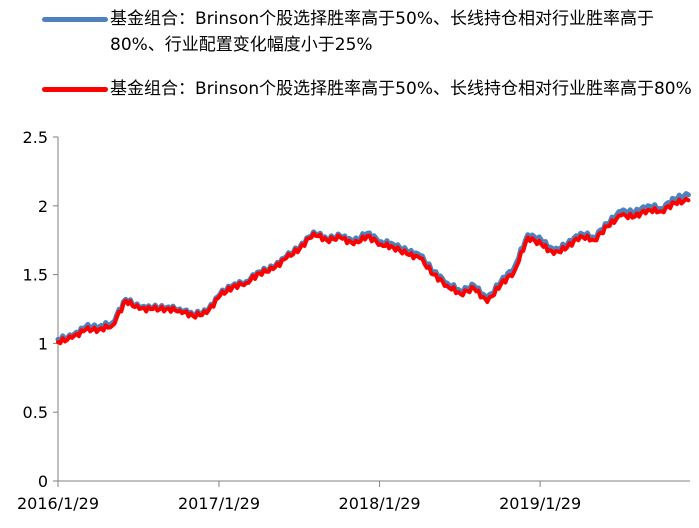  What do you see at coordinates (43, 343) in the screenshot?
I see `y-tick-label-2: 1` at bounding box center [43, 343].